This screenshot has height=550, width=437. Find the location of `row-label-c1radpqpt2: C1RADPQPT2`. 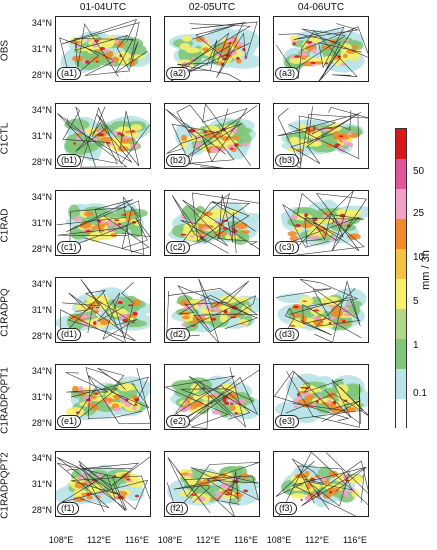

row-label-c1radpqpt2: C1RADPQPT2 is located at coordinates (5, 485).